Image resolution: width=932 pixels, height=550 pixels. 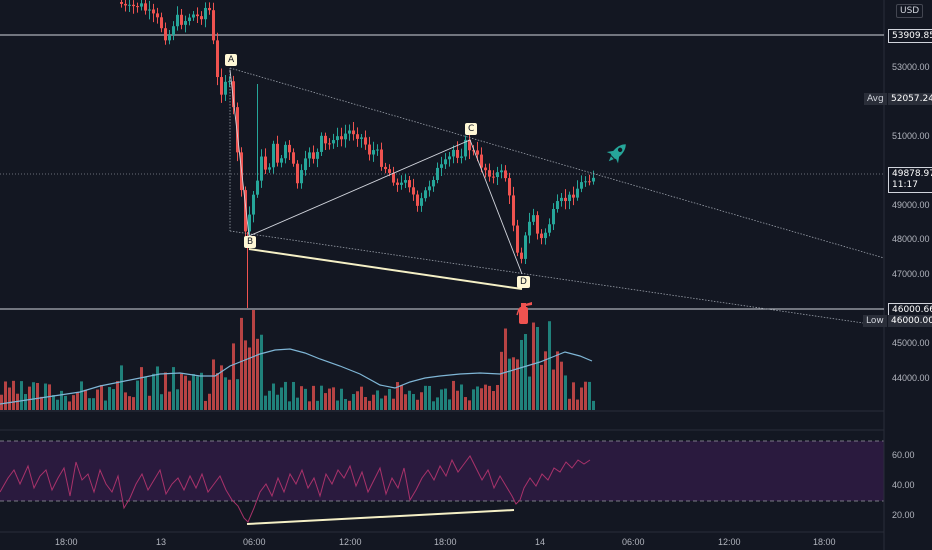 I want to click on price-tick: 48000.00, so click(x=911, y=239).